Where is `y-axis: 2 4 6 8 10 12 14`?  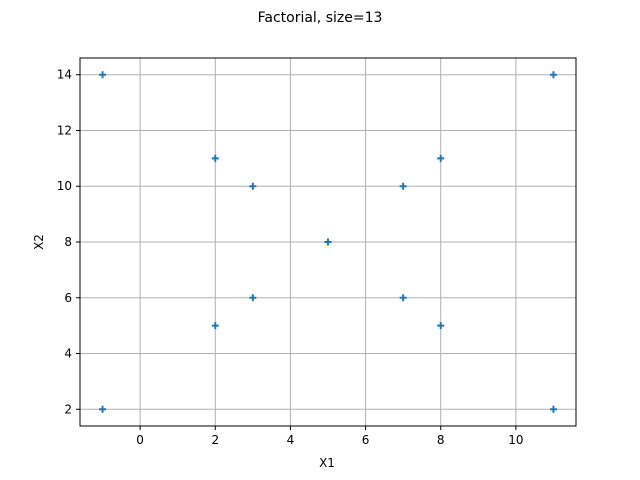
y-axis: 2 4 6 8 10 12 14 is located at coordinates (68, 242).